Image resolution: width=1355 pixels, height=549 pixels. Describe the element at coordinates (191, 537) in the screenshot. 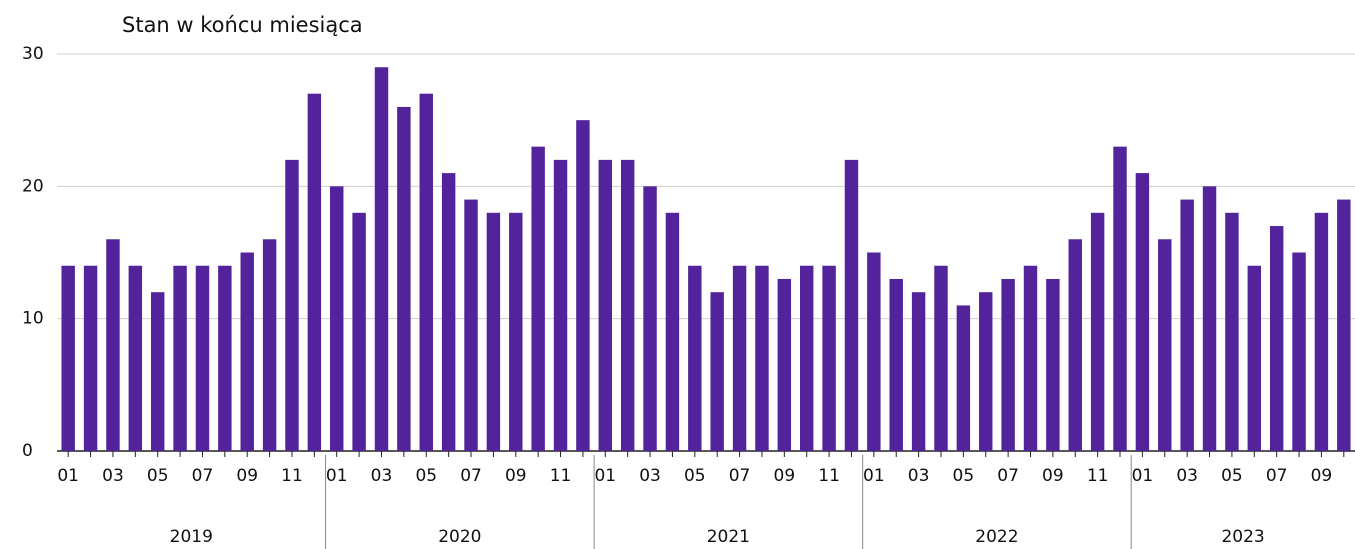

I see `group-label: 2019` at that location.